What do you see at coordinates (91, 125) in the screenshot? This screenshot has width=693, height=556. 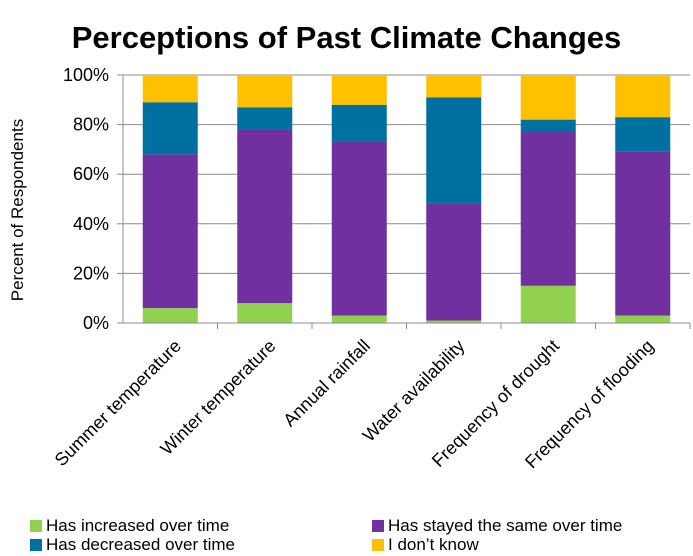 I see `y-tick-label: 80%` at bounding box center [91, 125].